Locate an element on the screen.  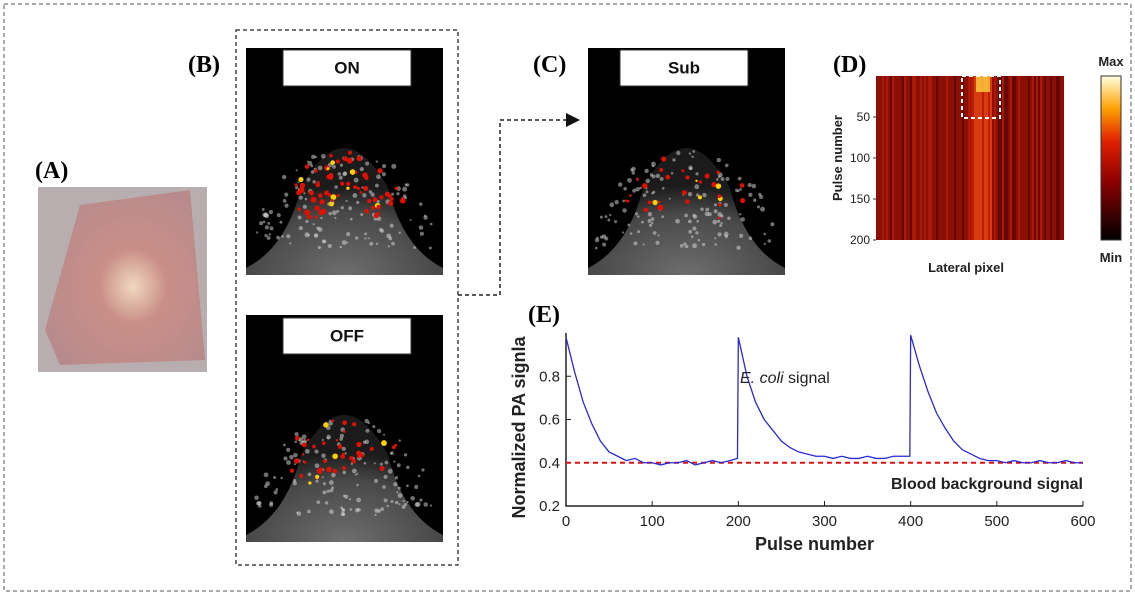
annotation: E. coli signal is located at coordinates (785, 378).